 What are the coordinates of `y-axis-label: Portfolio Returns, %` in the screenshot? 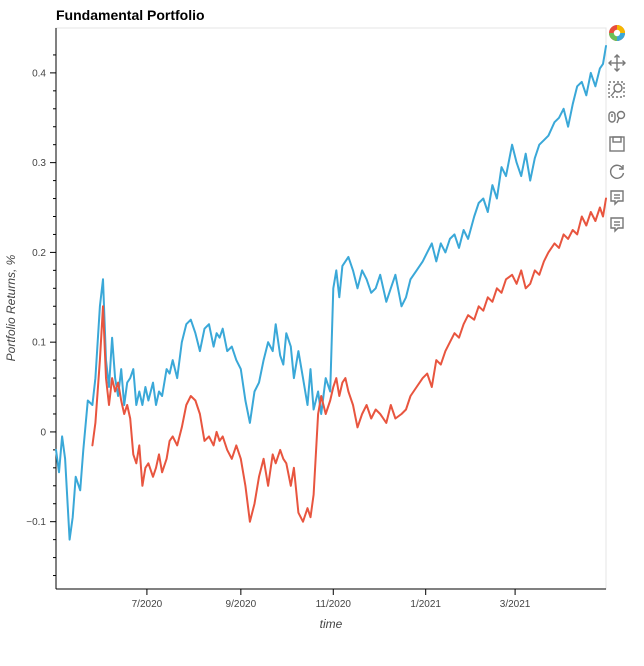 It's located at (11, 307).